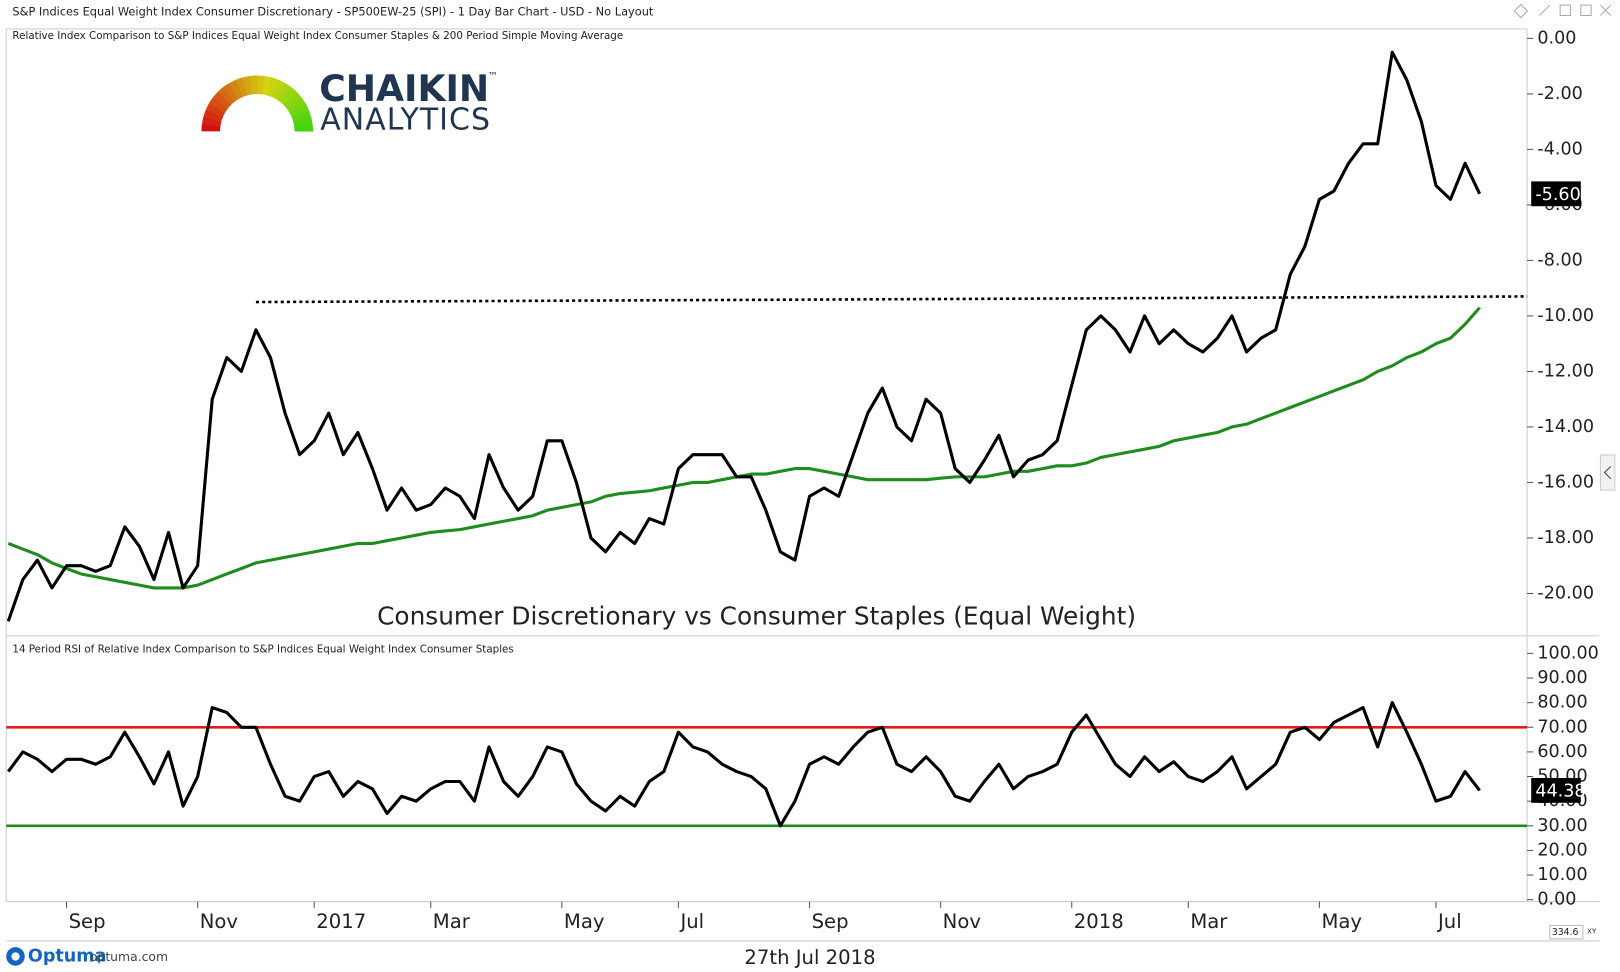  Describe the element at coordinates (1559, 94) in the screenshot. I see `y-tick-label: -2.00` at that location.